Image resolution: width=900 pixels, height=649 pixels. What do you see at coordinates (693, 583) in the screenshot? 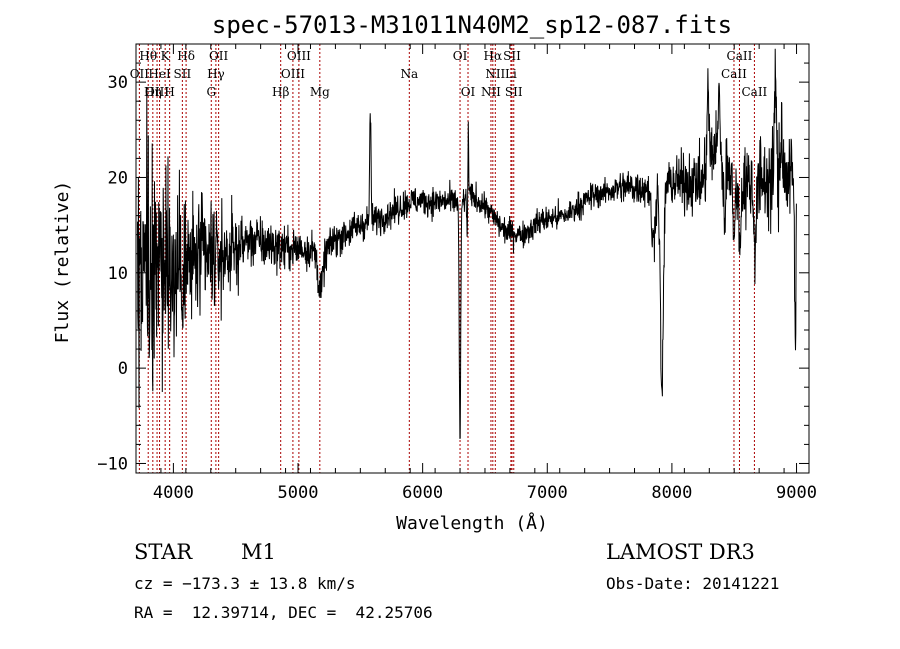
I see `observation-date: Obs-Date: 20141221` at bounding box center [693, 583].